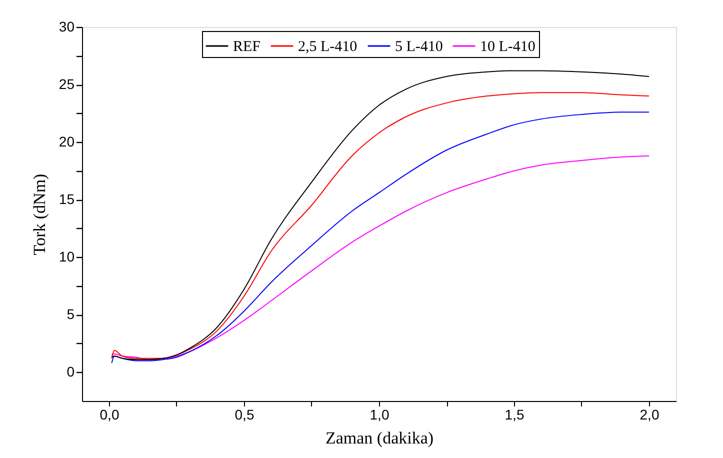 This screenshot has width=723, height=458. I want to click on y-tick-label: 15, so click(66, 199).